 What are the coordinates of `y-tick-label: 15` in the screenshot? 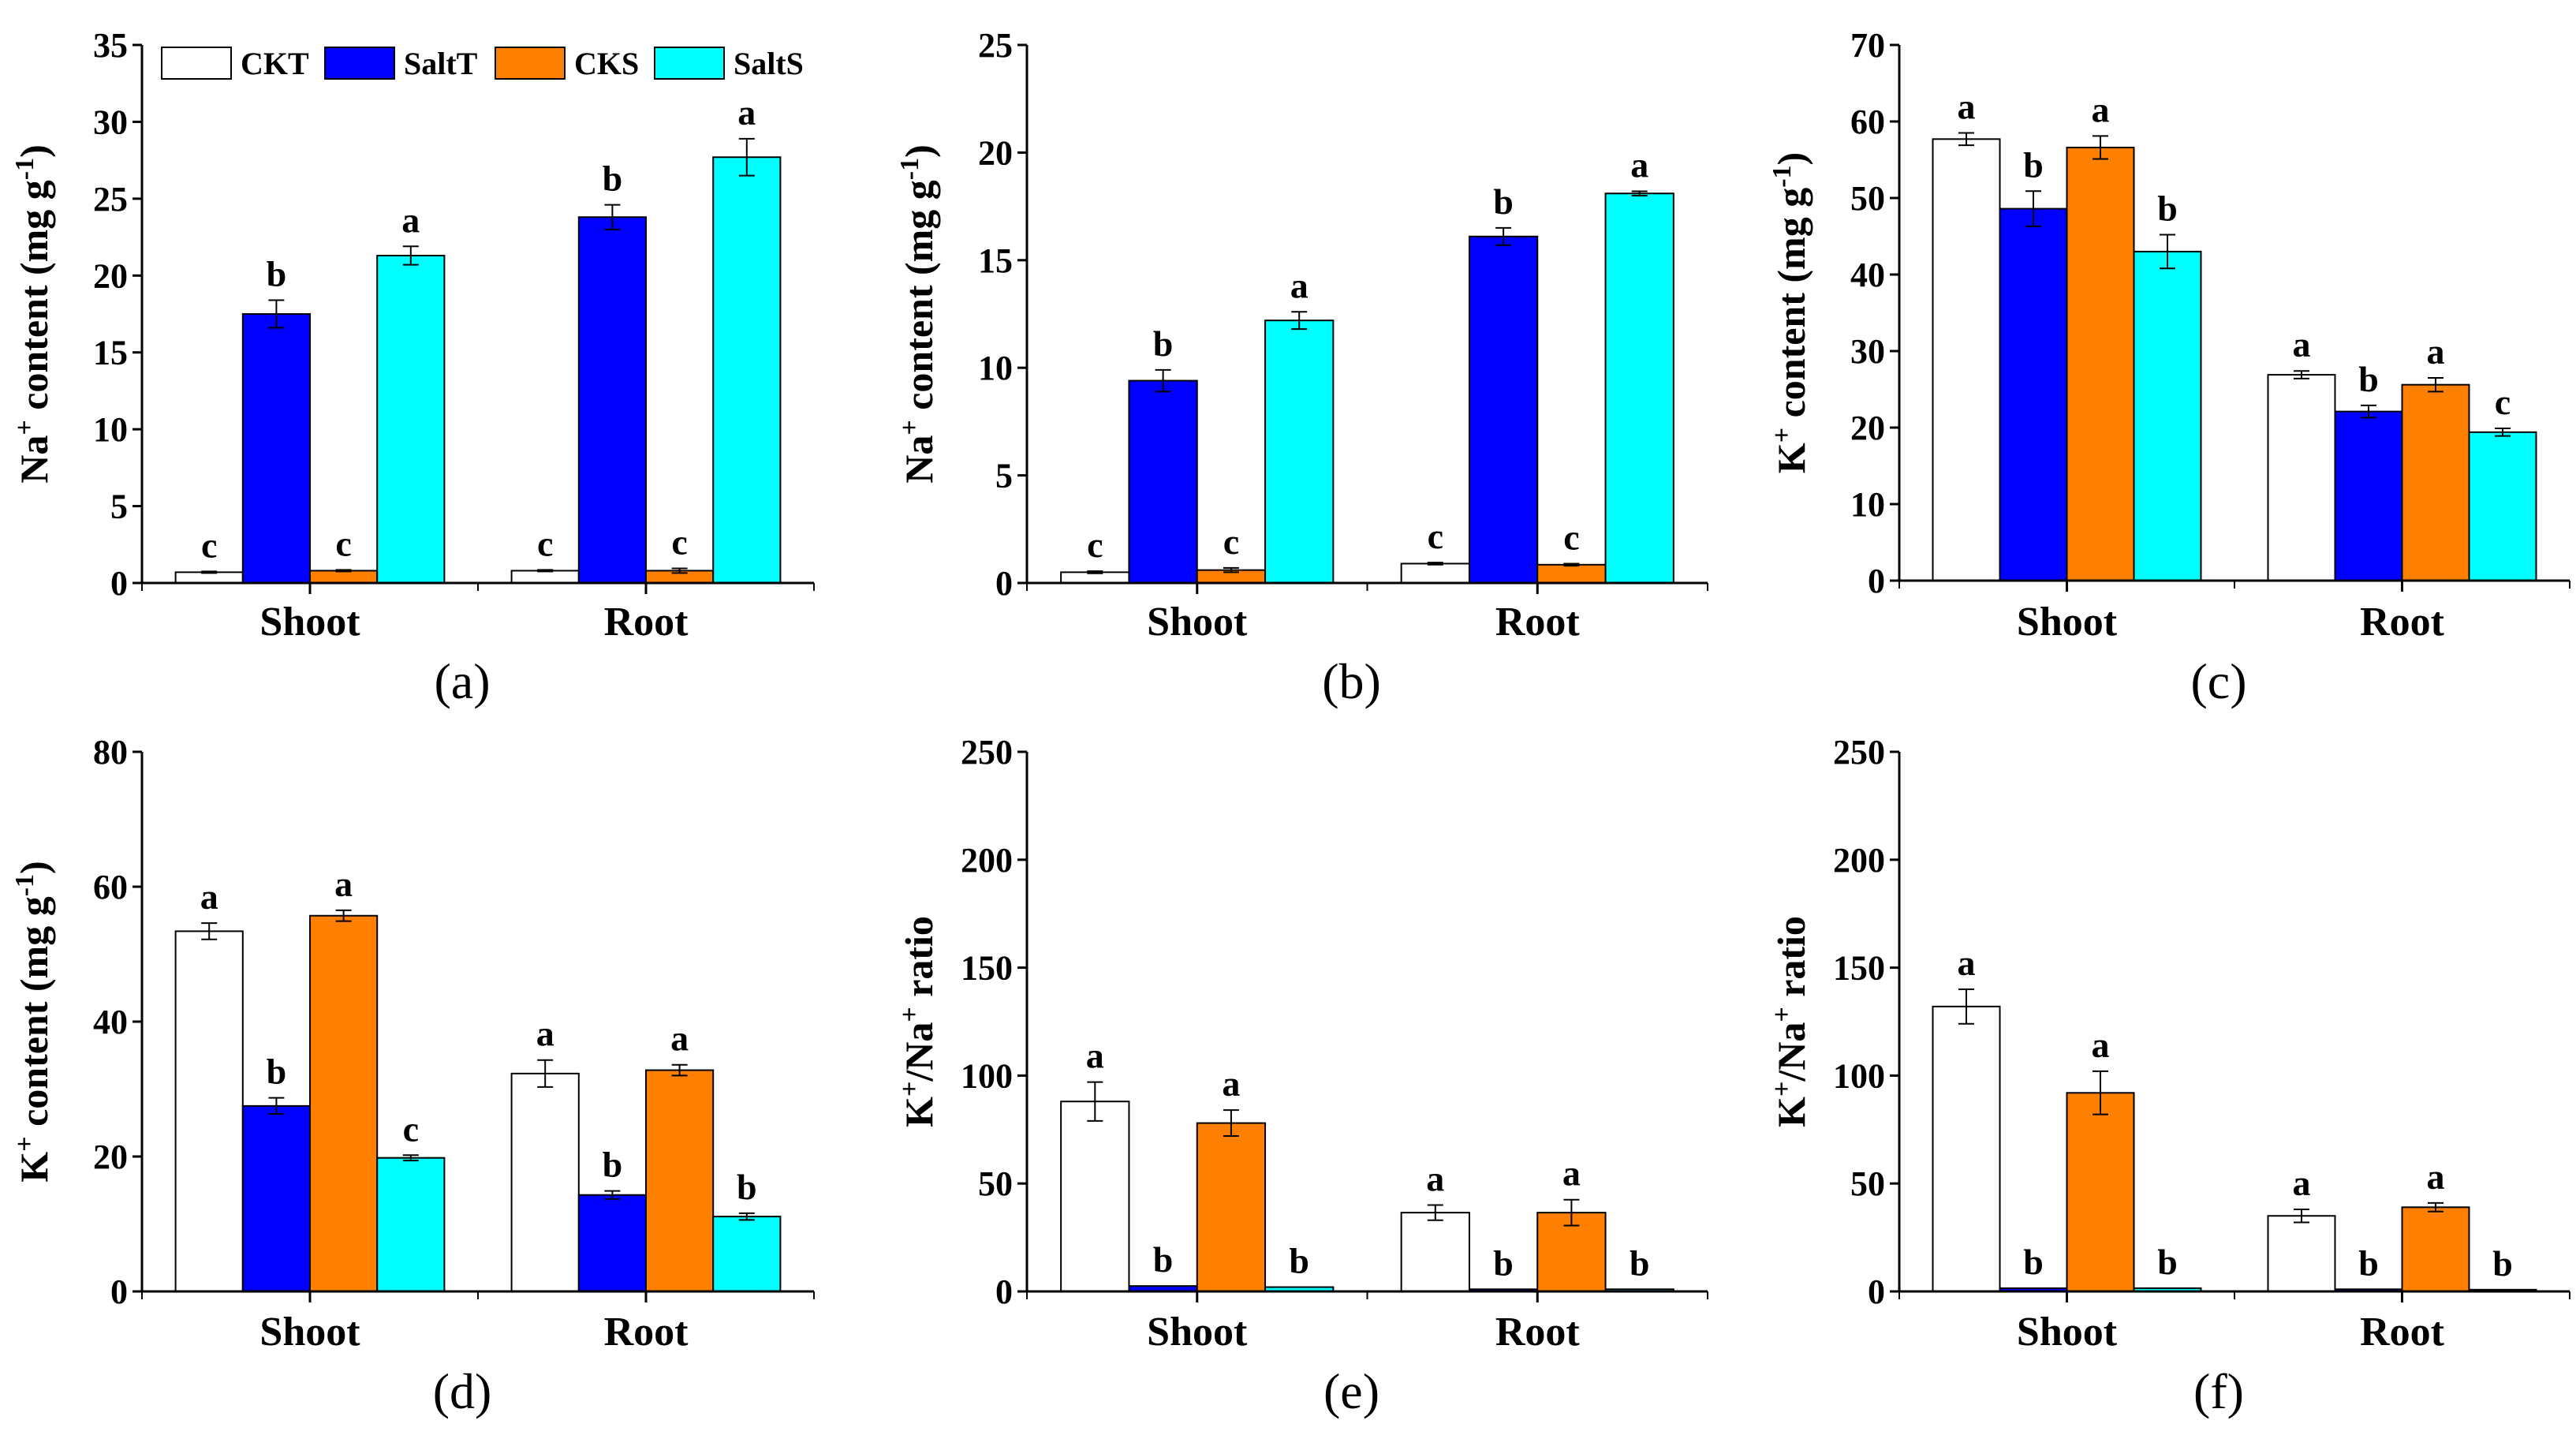 It's located at (995, 260).